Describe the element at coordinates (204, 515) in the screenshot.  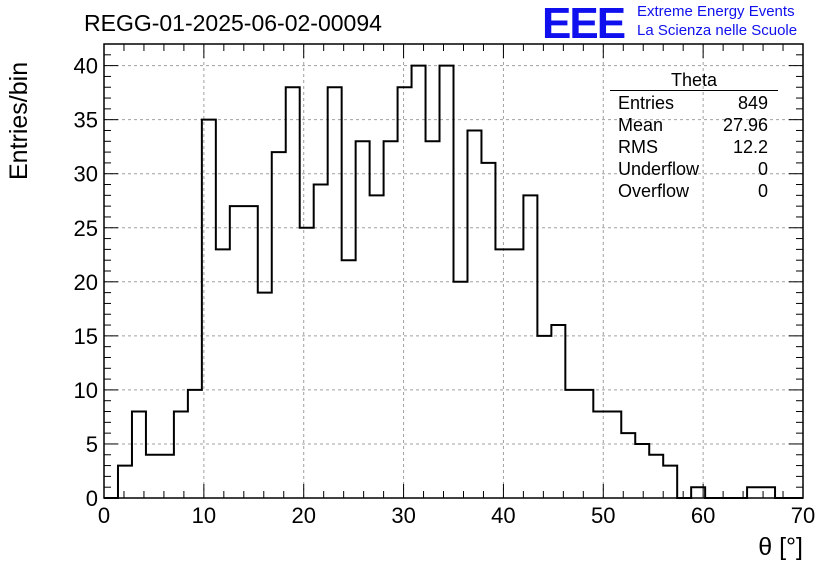
I see `x-tick-label: 10` at that location.